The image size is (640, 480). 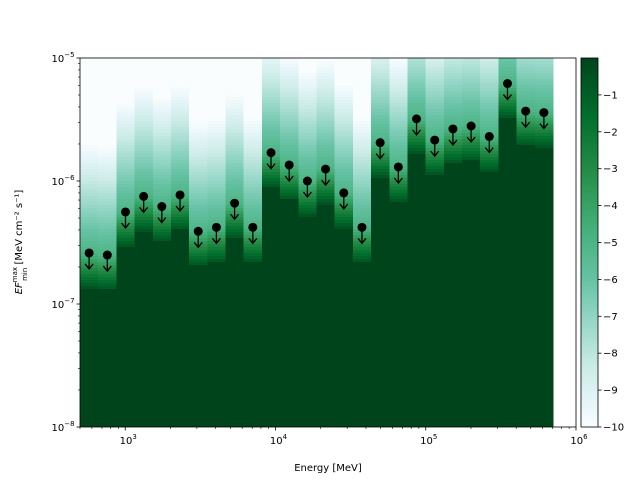 What do you see at coordinates (162, 220) in the screenshot?
I see `upper-limit-arrowhead` at bounding box center [162, 220].